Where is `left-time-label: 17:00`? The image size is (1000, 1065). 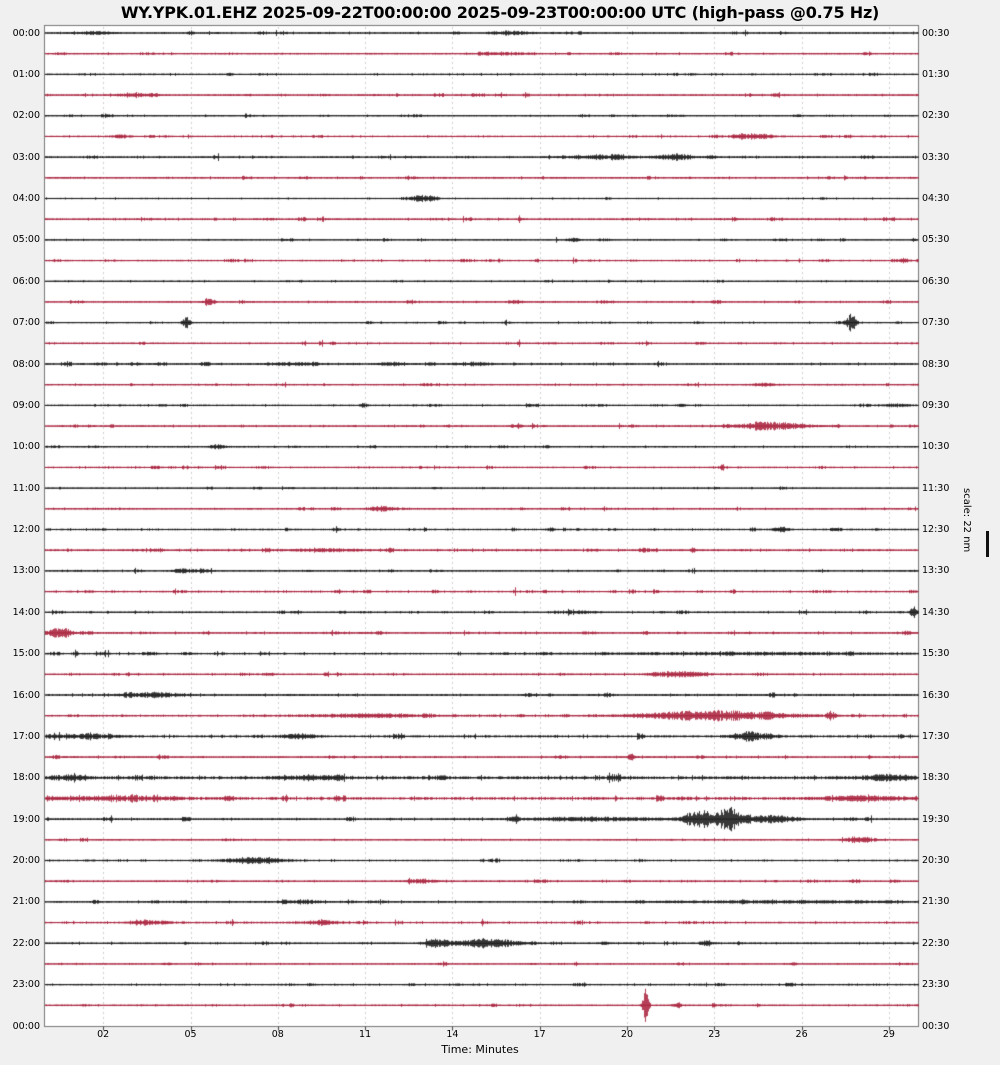 left-time-label: 17:00 is located at coordinates (26, 736).